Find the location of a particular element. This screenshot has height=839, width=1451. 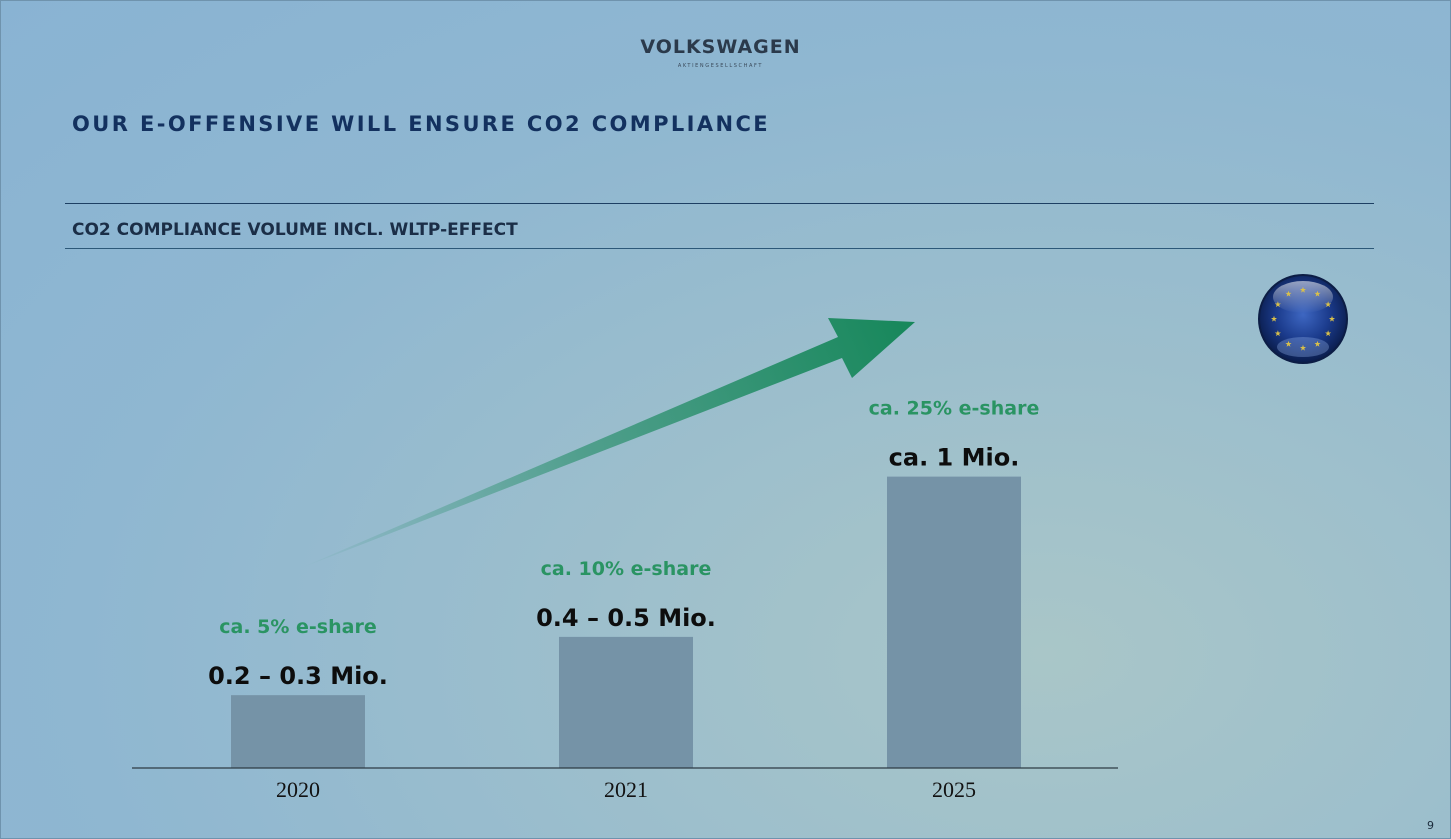

chart-title: CO2 COMPLIANCE VOLUME INCL. WLTP-EFFECT is located at coordinates (295, 230).